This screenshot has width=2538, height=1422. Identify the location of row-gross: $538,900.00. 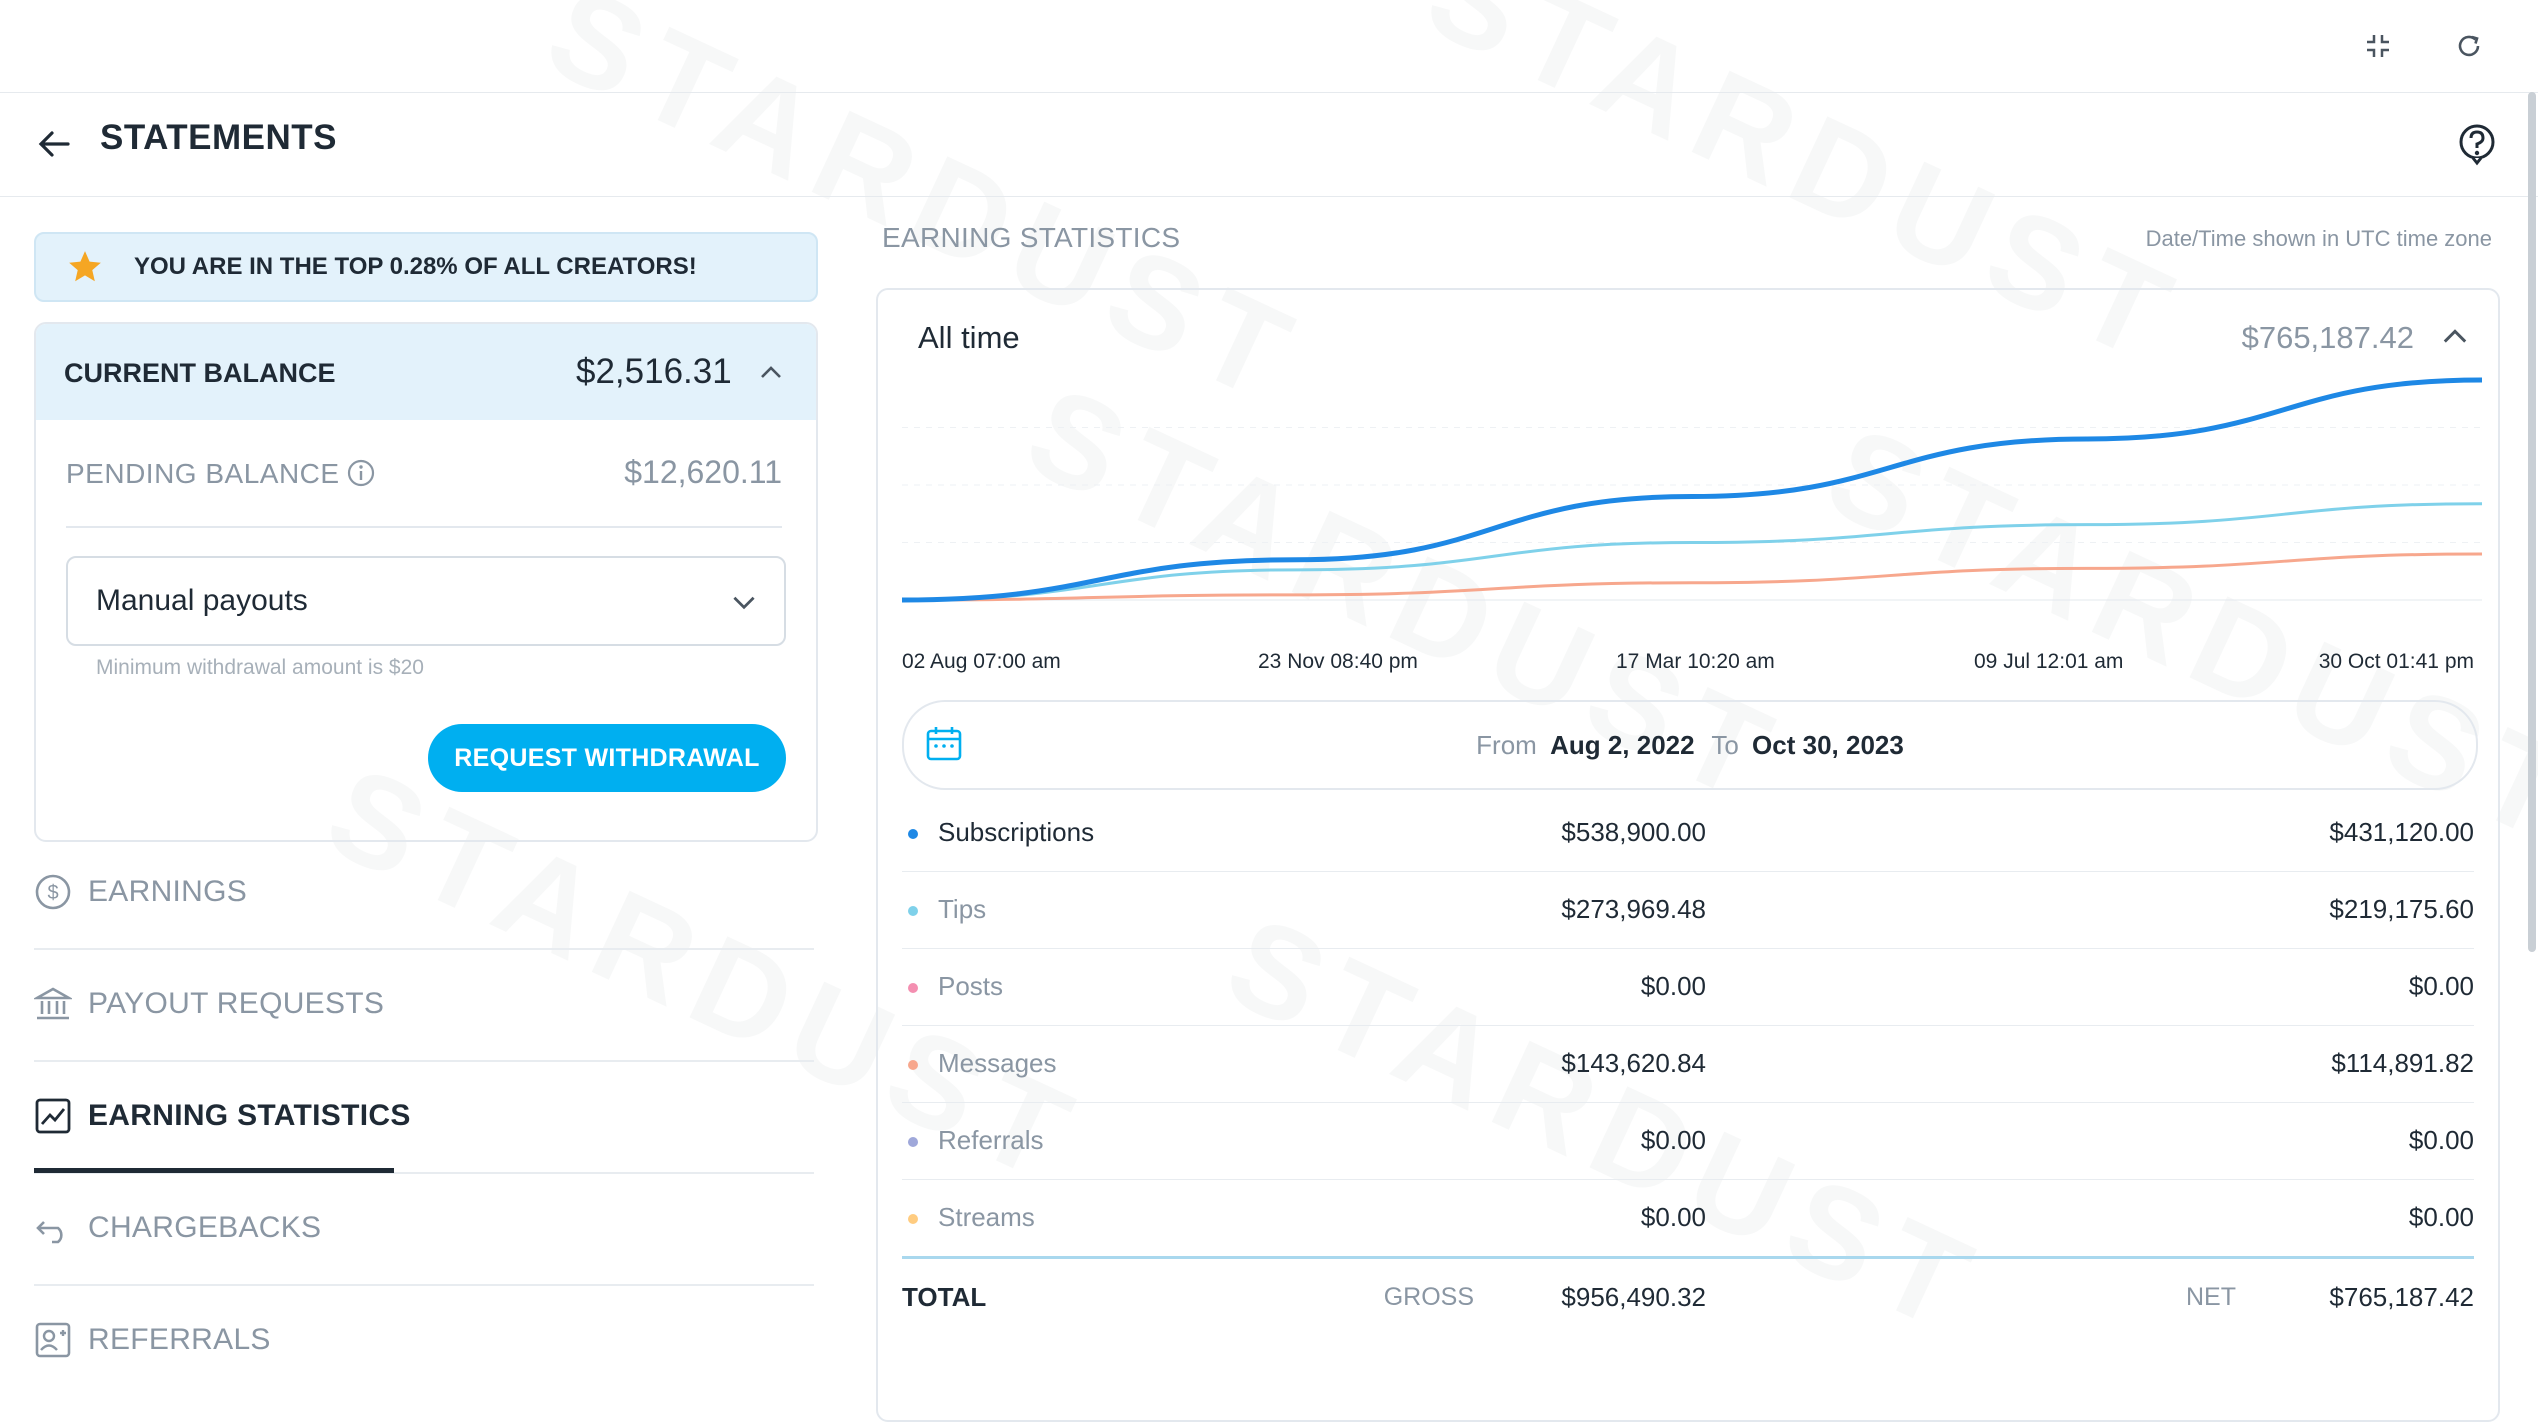
(1633, 832).